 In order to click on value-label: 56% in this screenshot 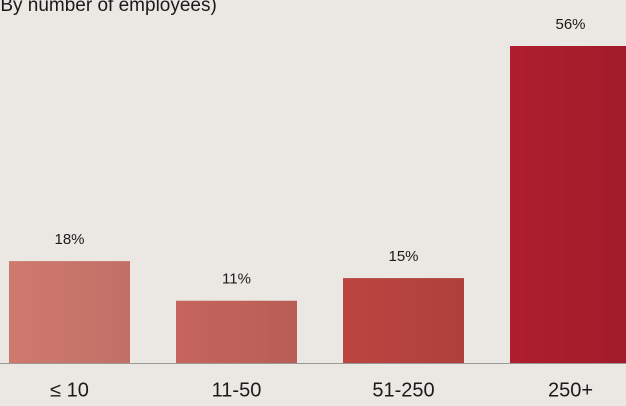, I will do `click(570, 24)`.